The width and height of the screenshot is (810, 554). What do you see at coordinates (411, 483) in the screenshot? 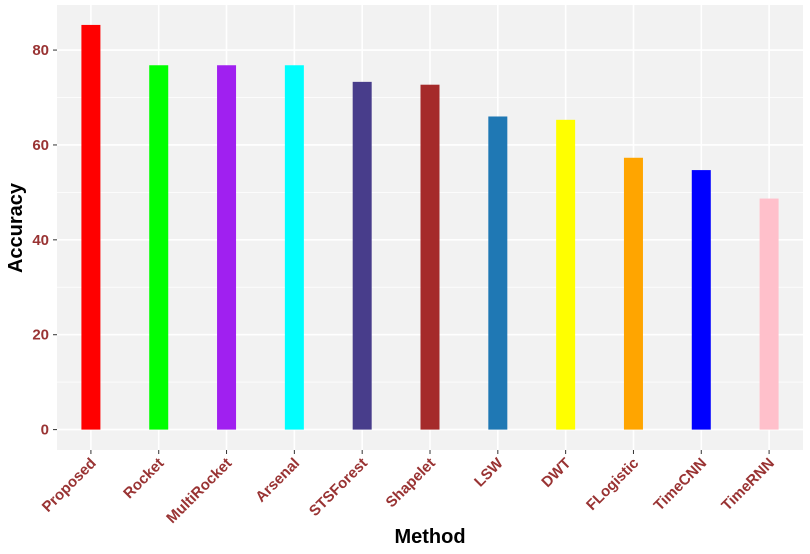
I see `x-tick-label: Shapelet` at bounding box center [411, 483].